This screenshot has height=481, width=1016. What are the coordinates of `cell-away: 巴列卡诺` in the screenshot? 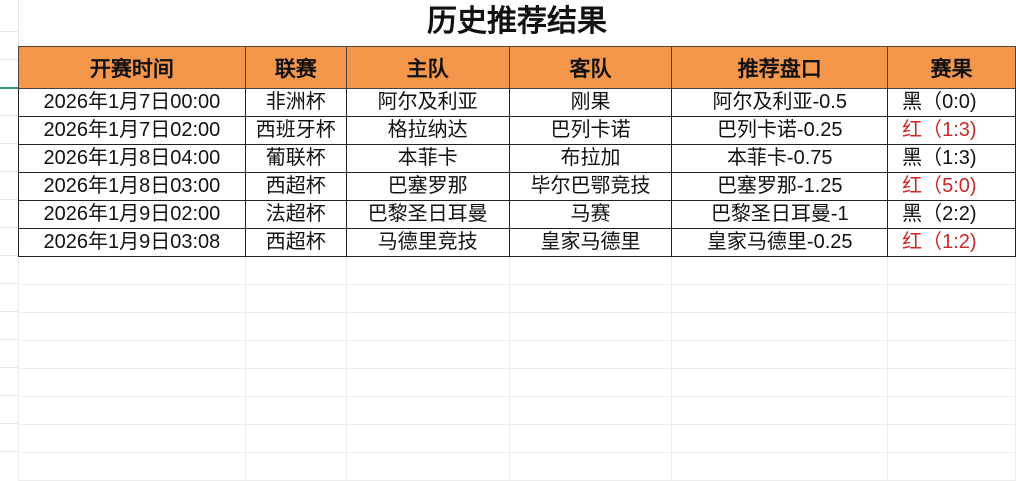 It's located at (590, 130).